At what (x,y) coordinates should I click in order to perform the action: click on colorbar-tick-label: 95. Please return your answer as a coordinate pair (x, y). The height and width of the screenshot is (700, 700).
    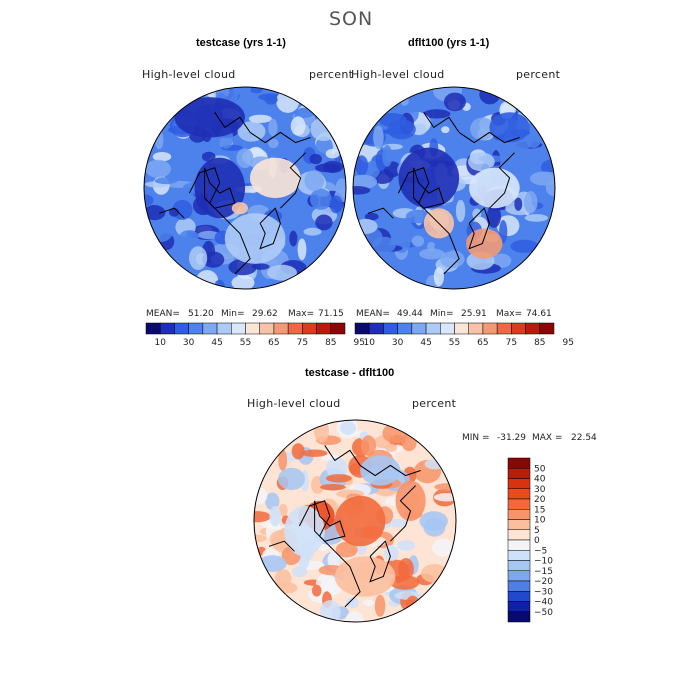
    Looking at the image, I should click on (567, 343).